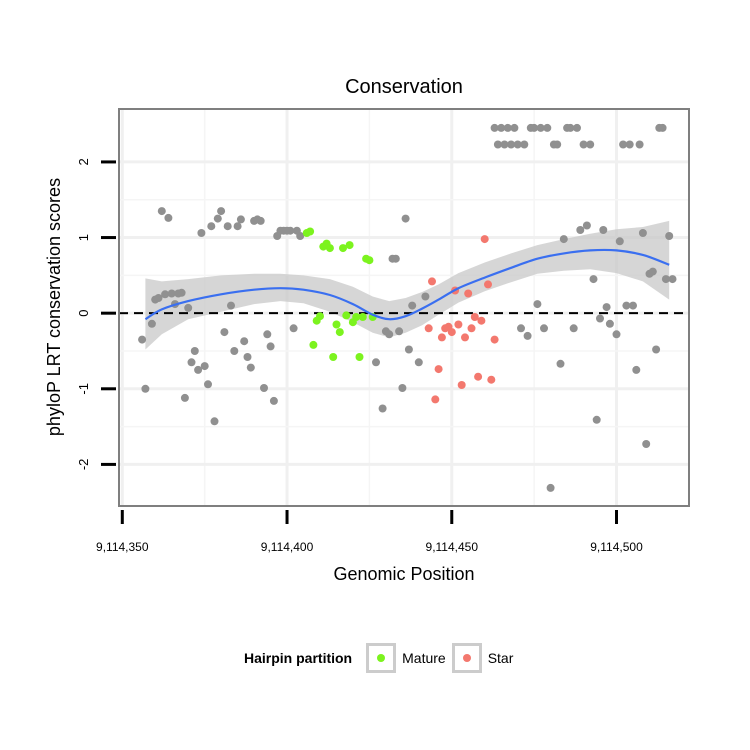 The image size is (750, 750). What do you see at coordinates (424, 658) in the screenshot?
I see `legend-label-mature: Mature` at bounding box center [424, 658].